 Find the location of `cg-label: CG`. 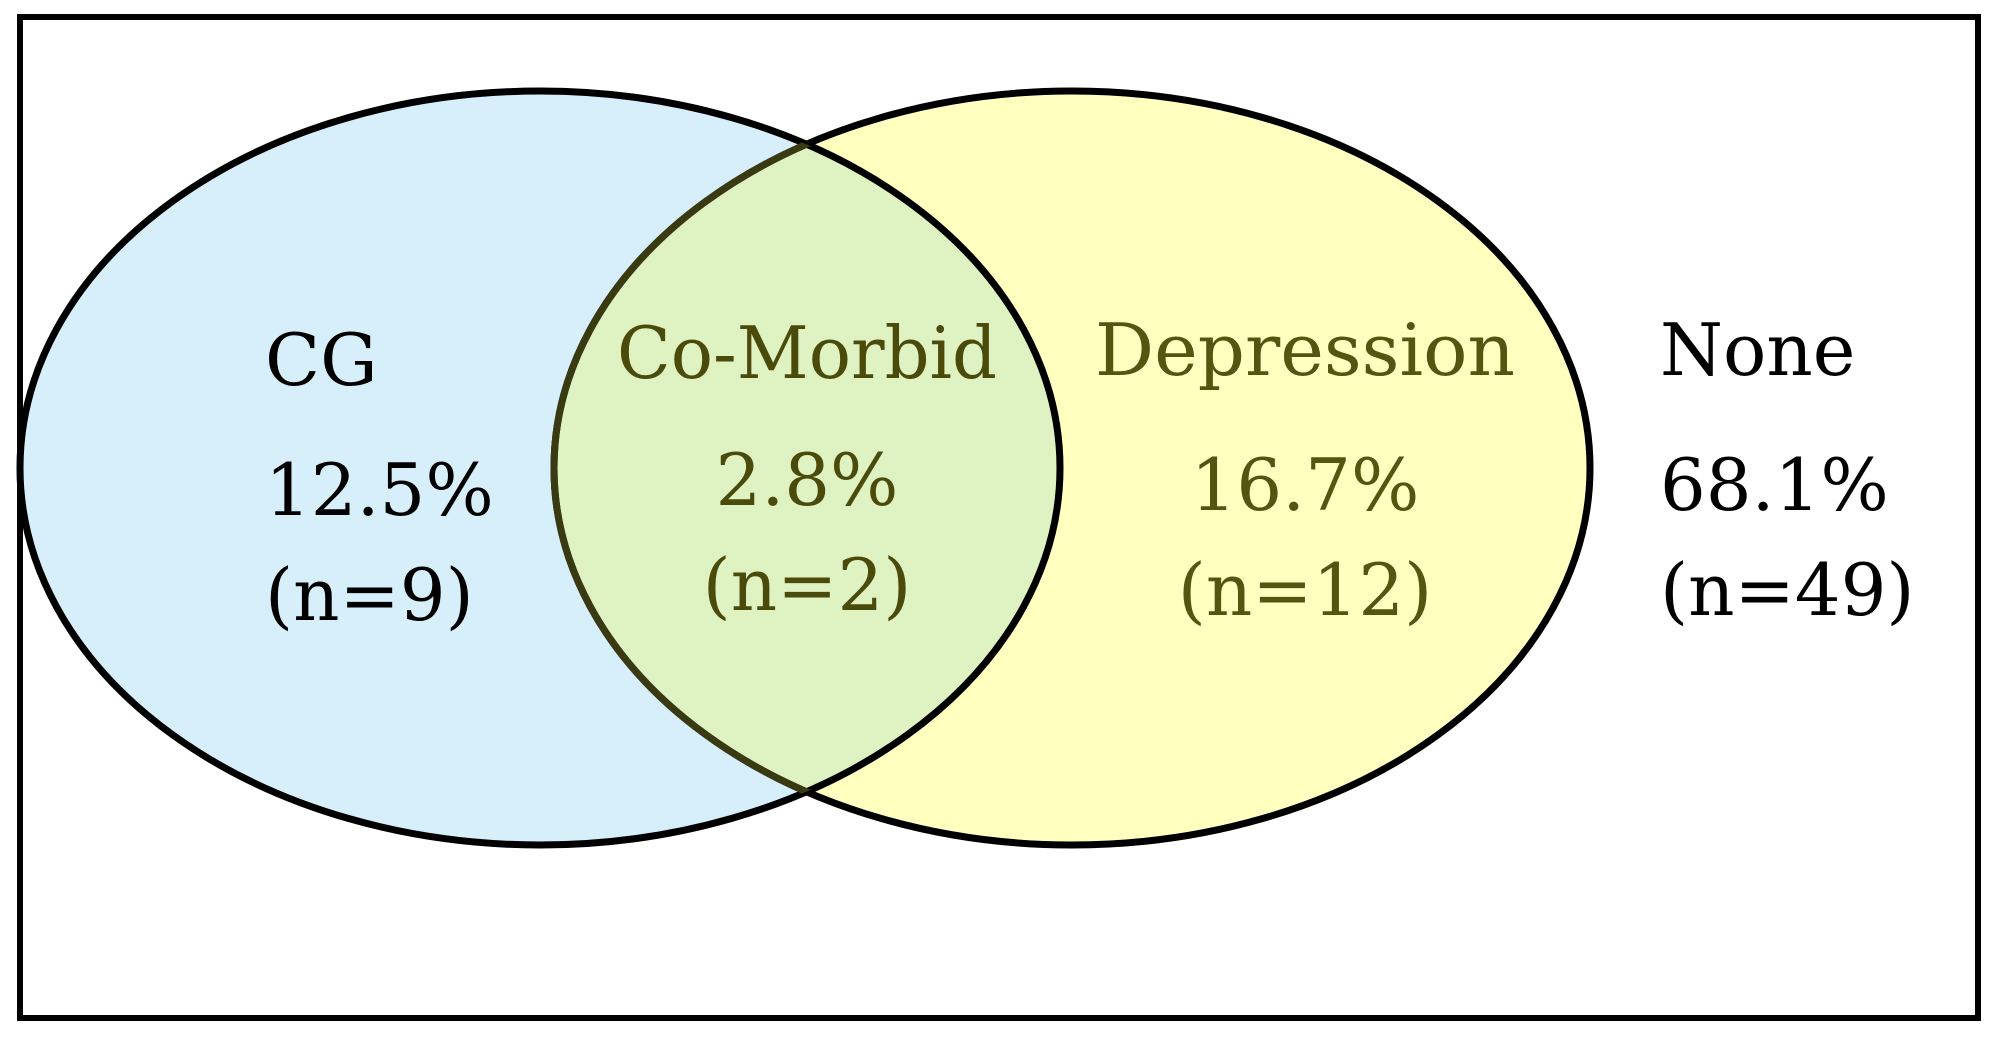

cg-label: CG is located at coordinates (321, 360).